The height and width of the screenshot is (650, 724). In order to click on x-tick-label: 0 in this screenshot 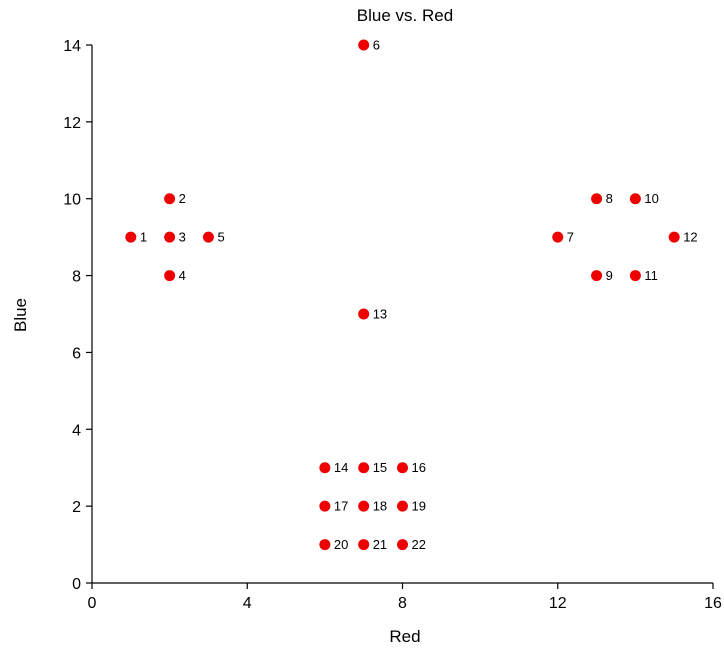, I will do `click(92, 603)`.